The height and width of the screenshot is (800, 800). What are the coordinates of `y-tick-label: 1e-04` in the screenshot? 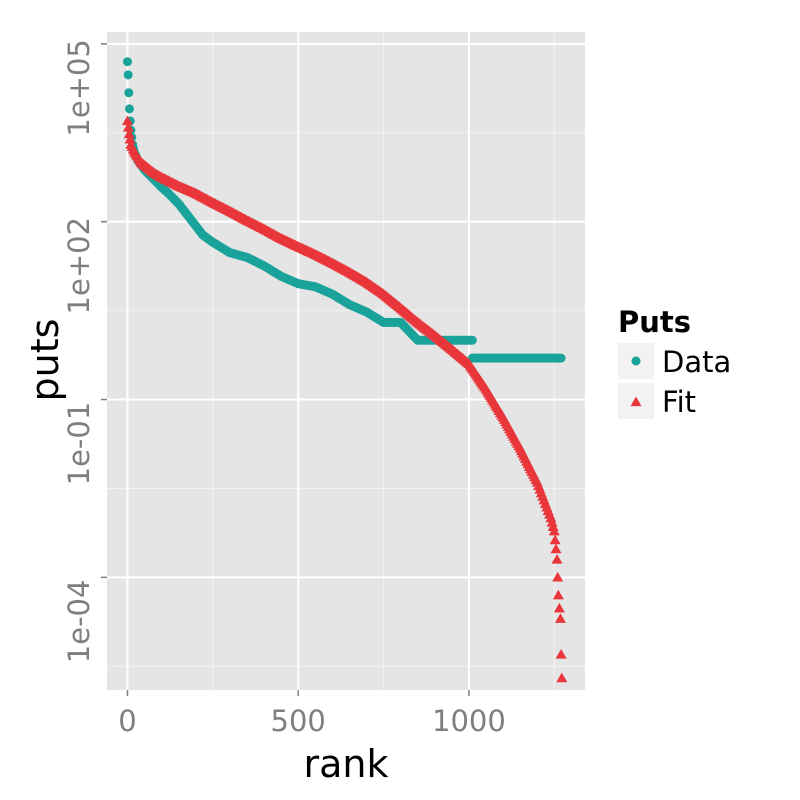 It's located at (79, 622).